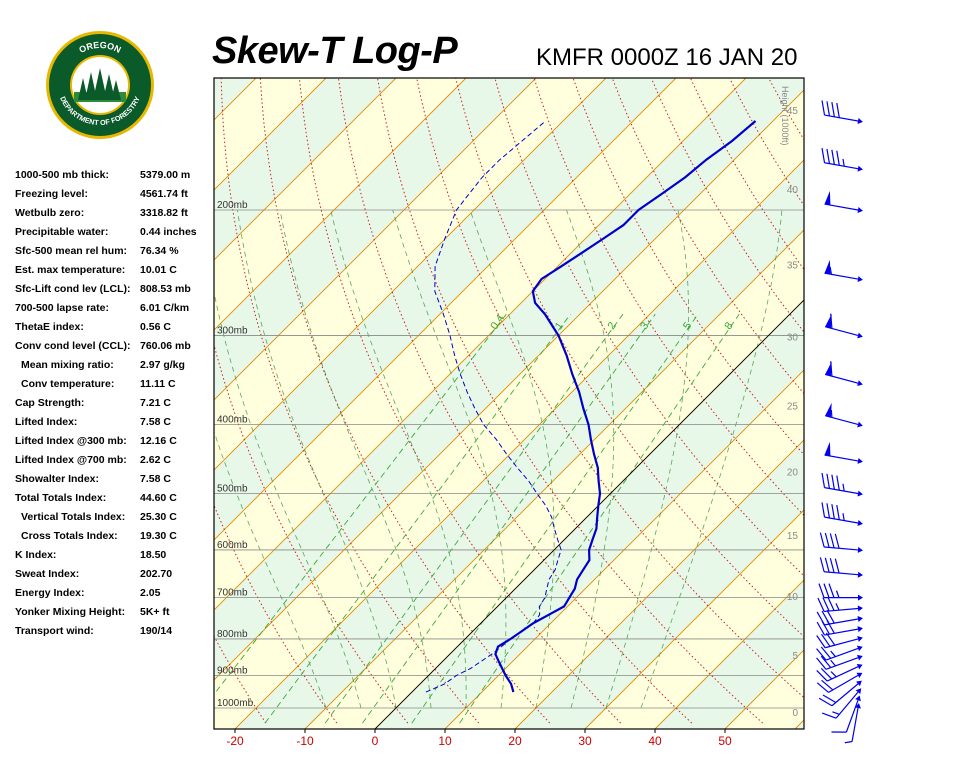  What do you see at coordinates (115, 444) in the screenshot?
I see `index-row: Lifted Index @300 mb: 12.16 C` at bounding box center [115, 444].